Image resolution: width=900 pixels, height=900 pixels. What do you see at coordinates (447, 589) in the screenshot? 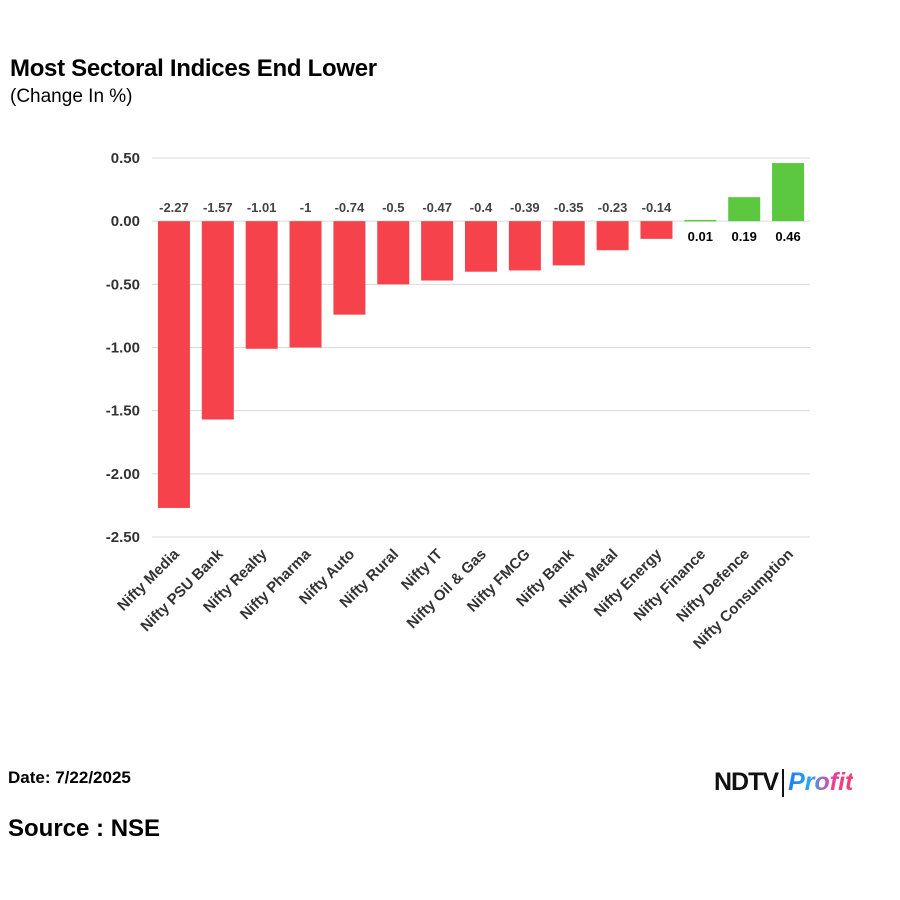
I see `x-tick-label: Nifty Oil & Gas` at bounding box center [447, 589].